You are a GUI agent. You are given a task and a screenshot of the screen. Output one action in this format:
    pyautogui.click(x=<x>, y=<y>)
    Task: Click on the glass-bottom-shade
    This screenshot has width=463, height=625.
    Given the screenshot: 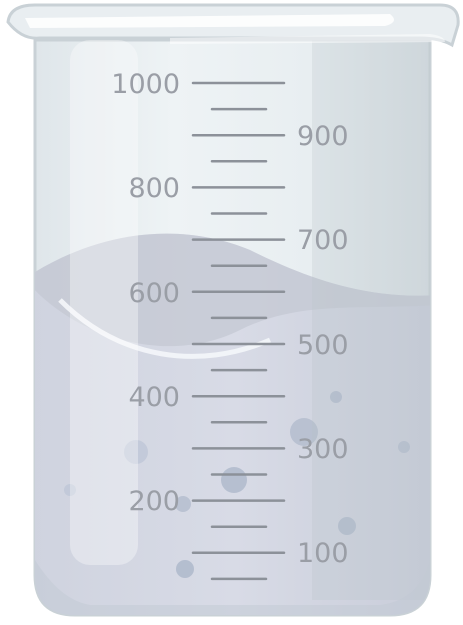 What is the action you would take?
    pyautogui.click(x=232, y=587)
    